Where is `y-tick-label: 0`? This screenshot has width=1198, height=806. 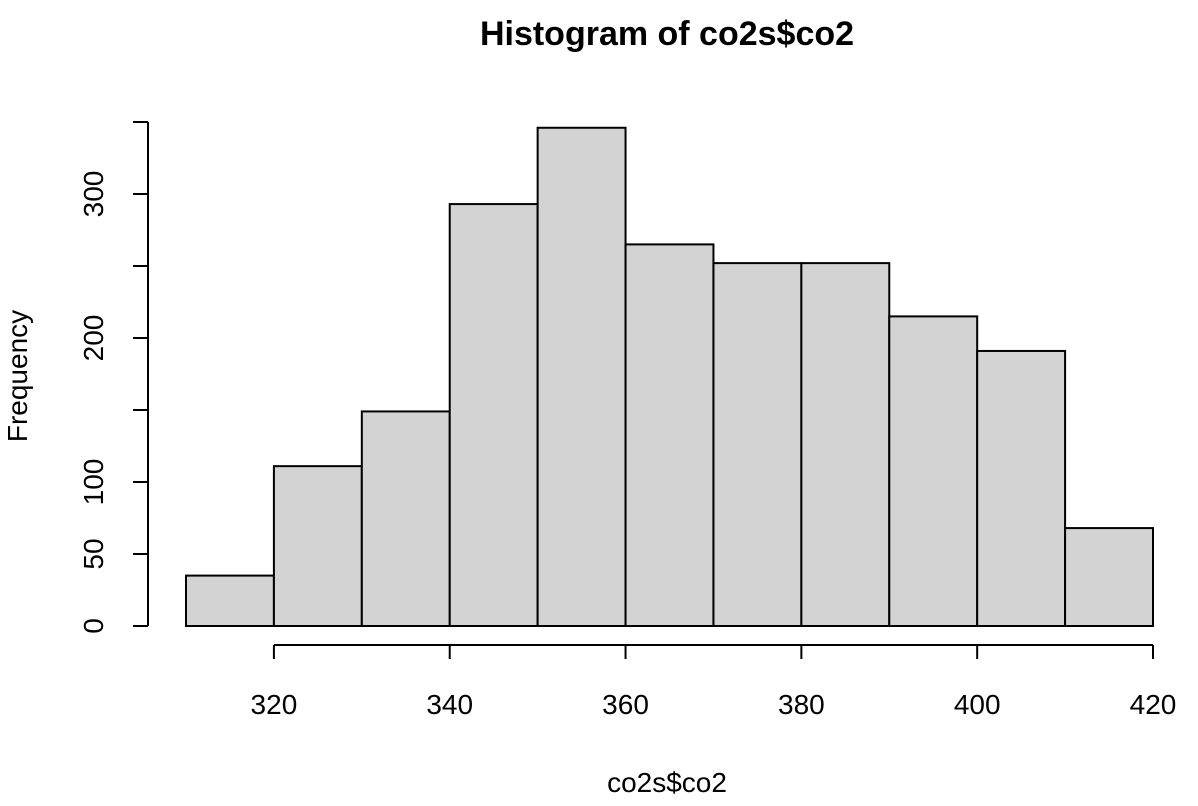 y-tick-label: 0 is located at coordinates (93, 626).